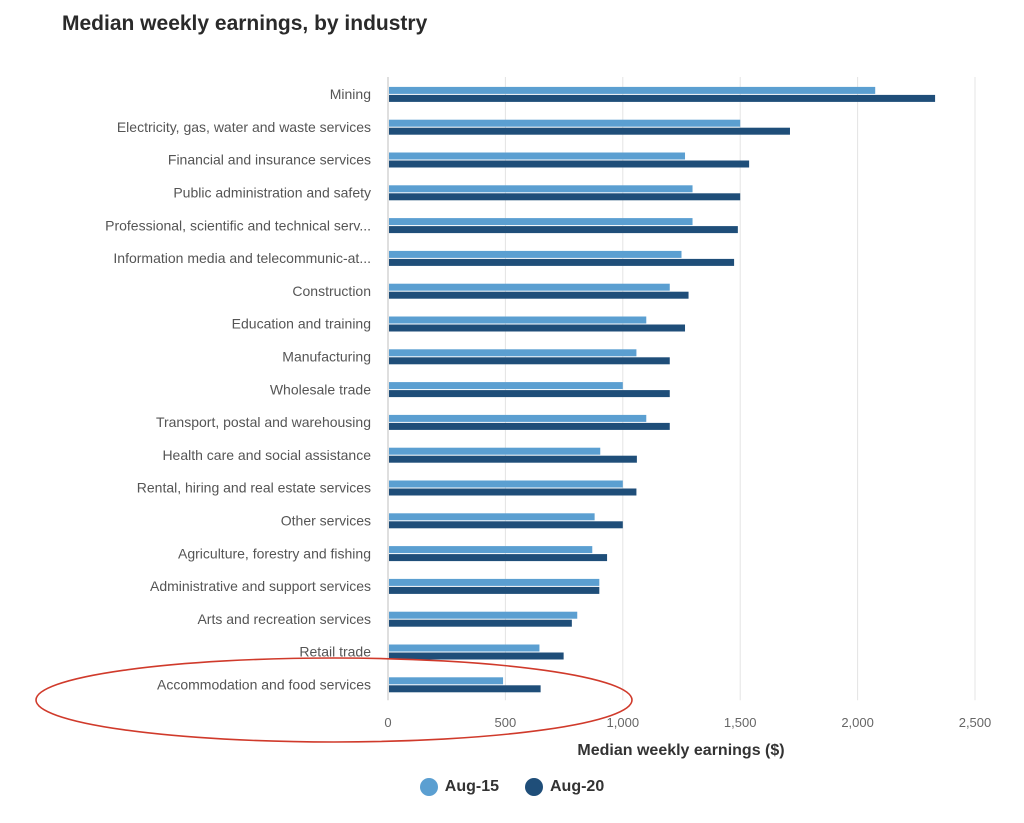 The height and width of the screenshot is (823, 1024). Describe the element at coordinates (284, 619) in the screenshot. I see `category-label: Arts and recreation services` at that location.